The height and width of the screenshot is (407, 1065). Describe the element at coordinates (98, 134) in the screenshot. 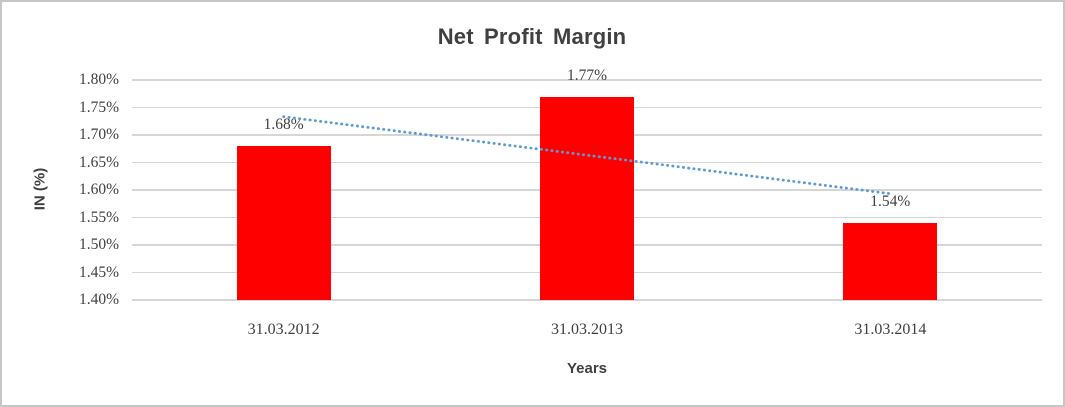

I see `y-tick-label: 1.70%` at that location.